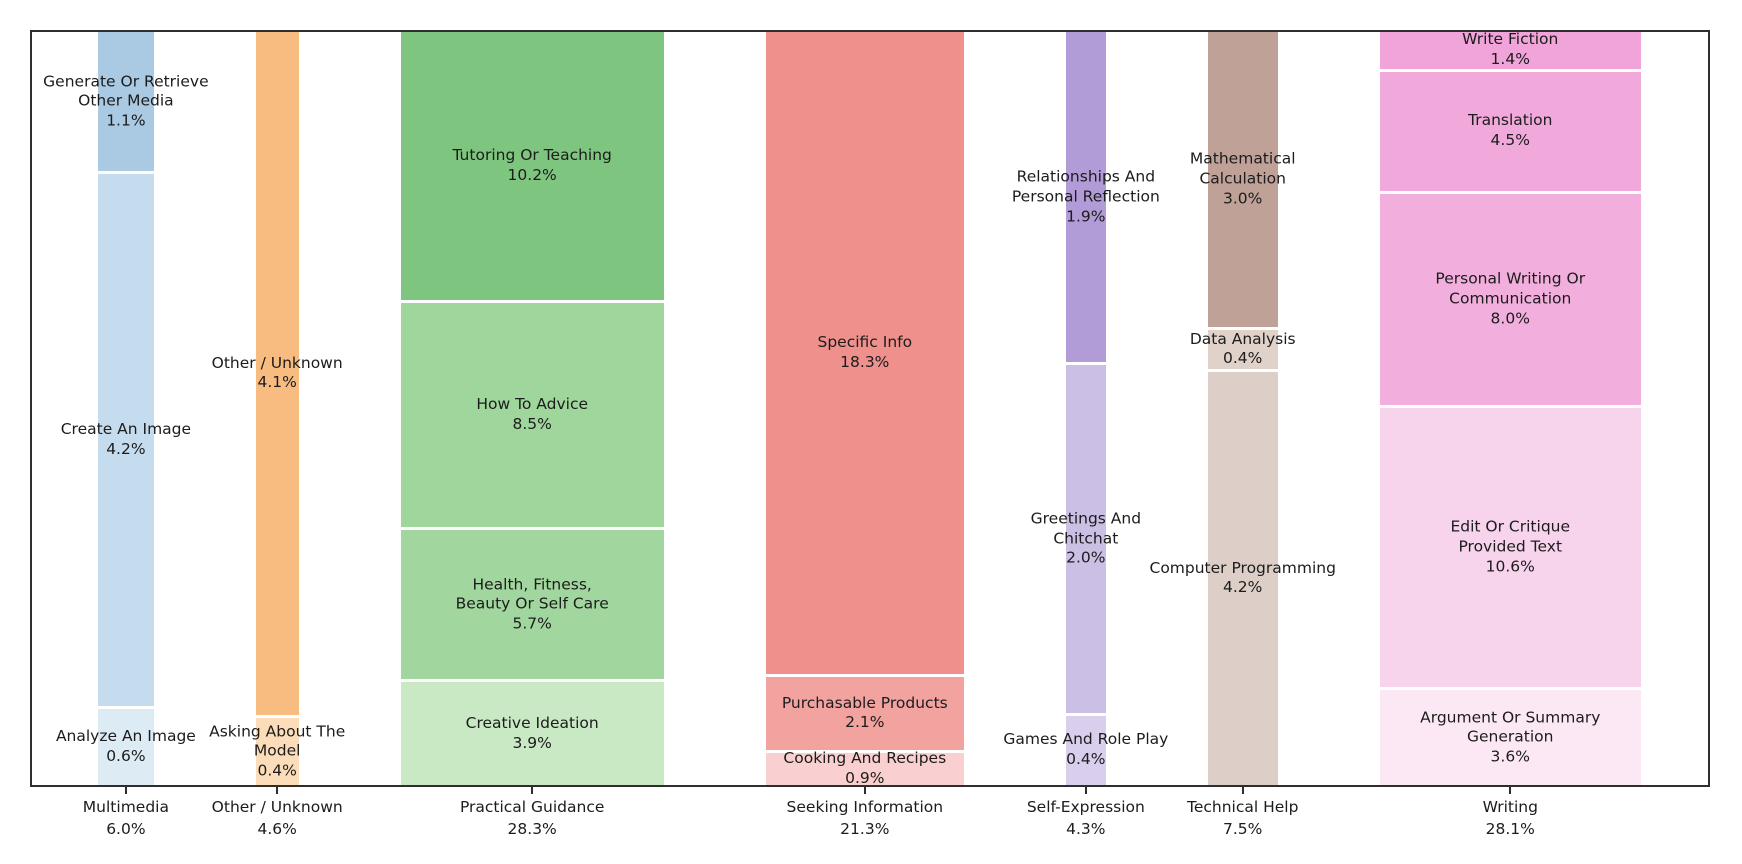 Image resolution: width=1742 pixels, height=864 pixels. Describe the element at coordinates (1242, 818) in the screenshot. I see `axis-label-technical-help: Technical Help 7.5%` at that location.